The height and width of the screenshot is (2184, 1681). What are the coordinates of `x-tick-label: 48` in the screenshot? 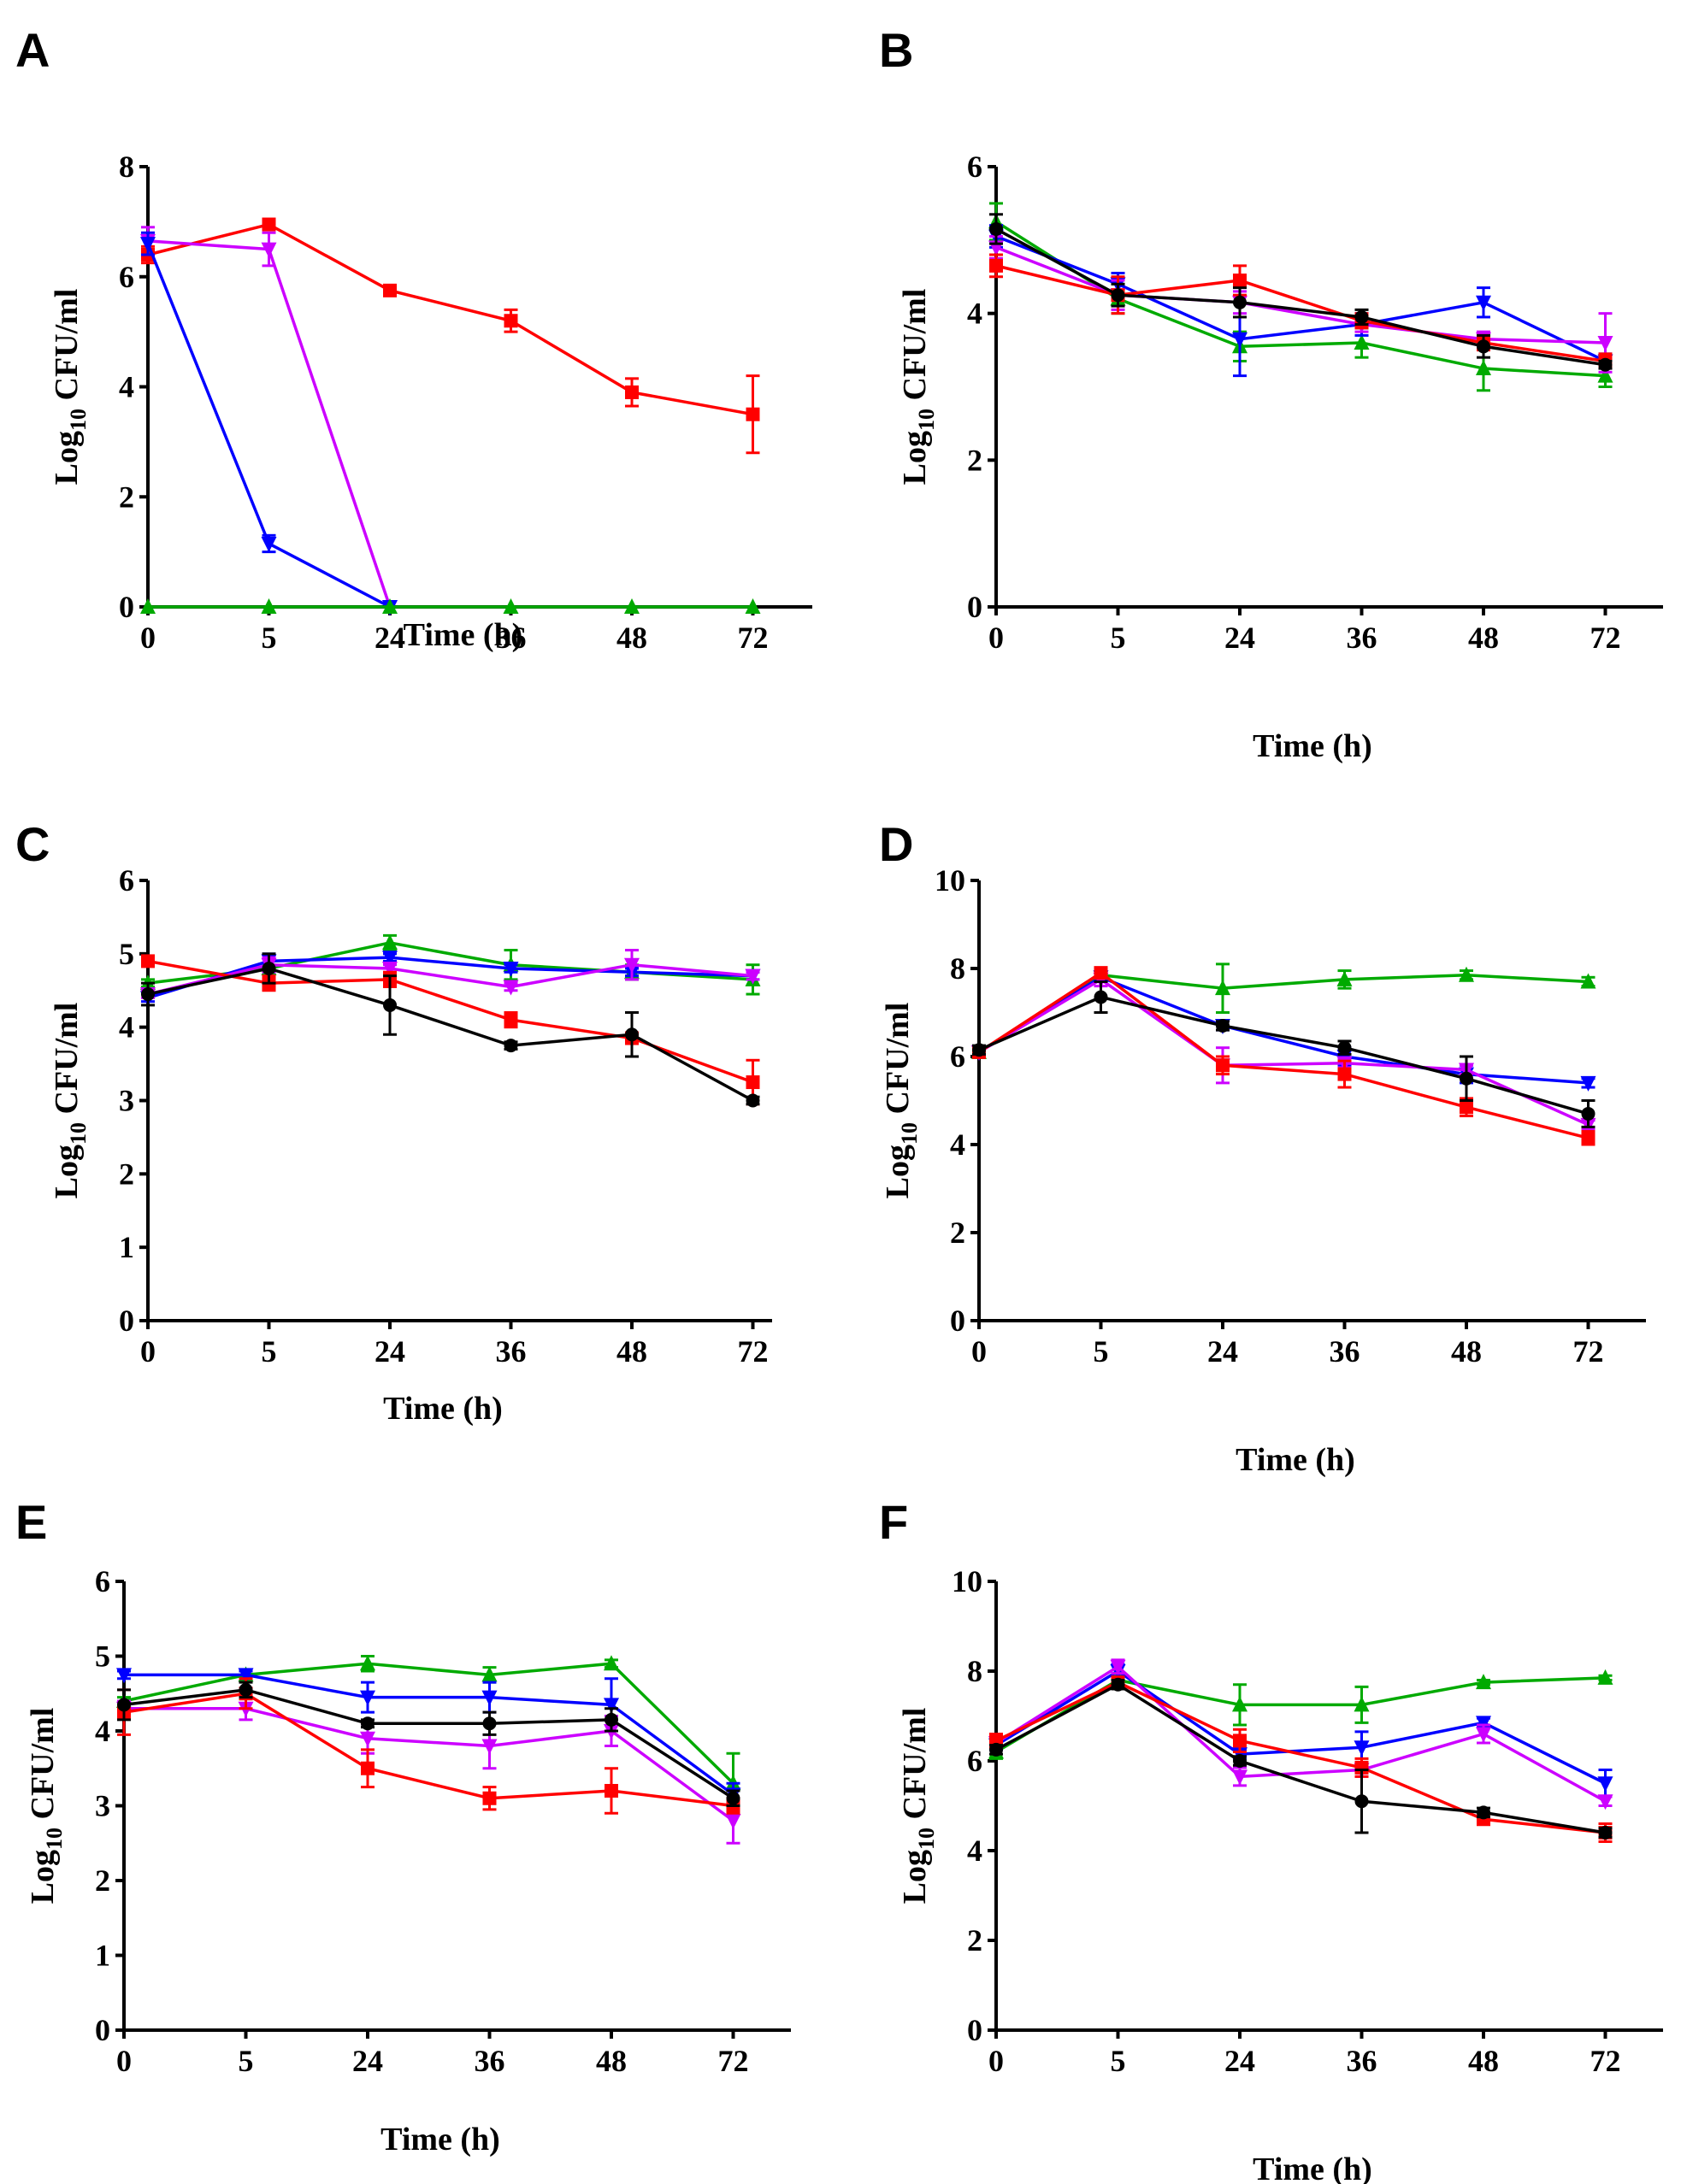 It's located at (611, 2061).